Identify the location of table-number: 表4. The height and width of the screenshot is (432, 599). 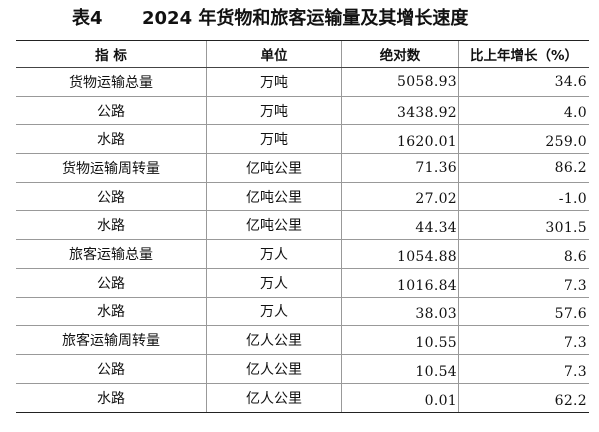
(87, 18).